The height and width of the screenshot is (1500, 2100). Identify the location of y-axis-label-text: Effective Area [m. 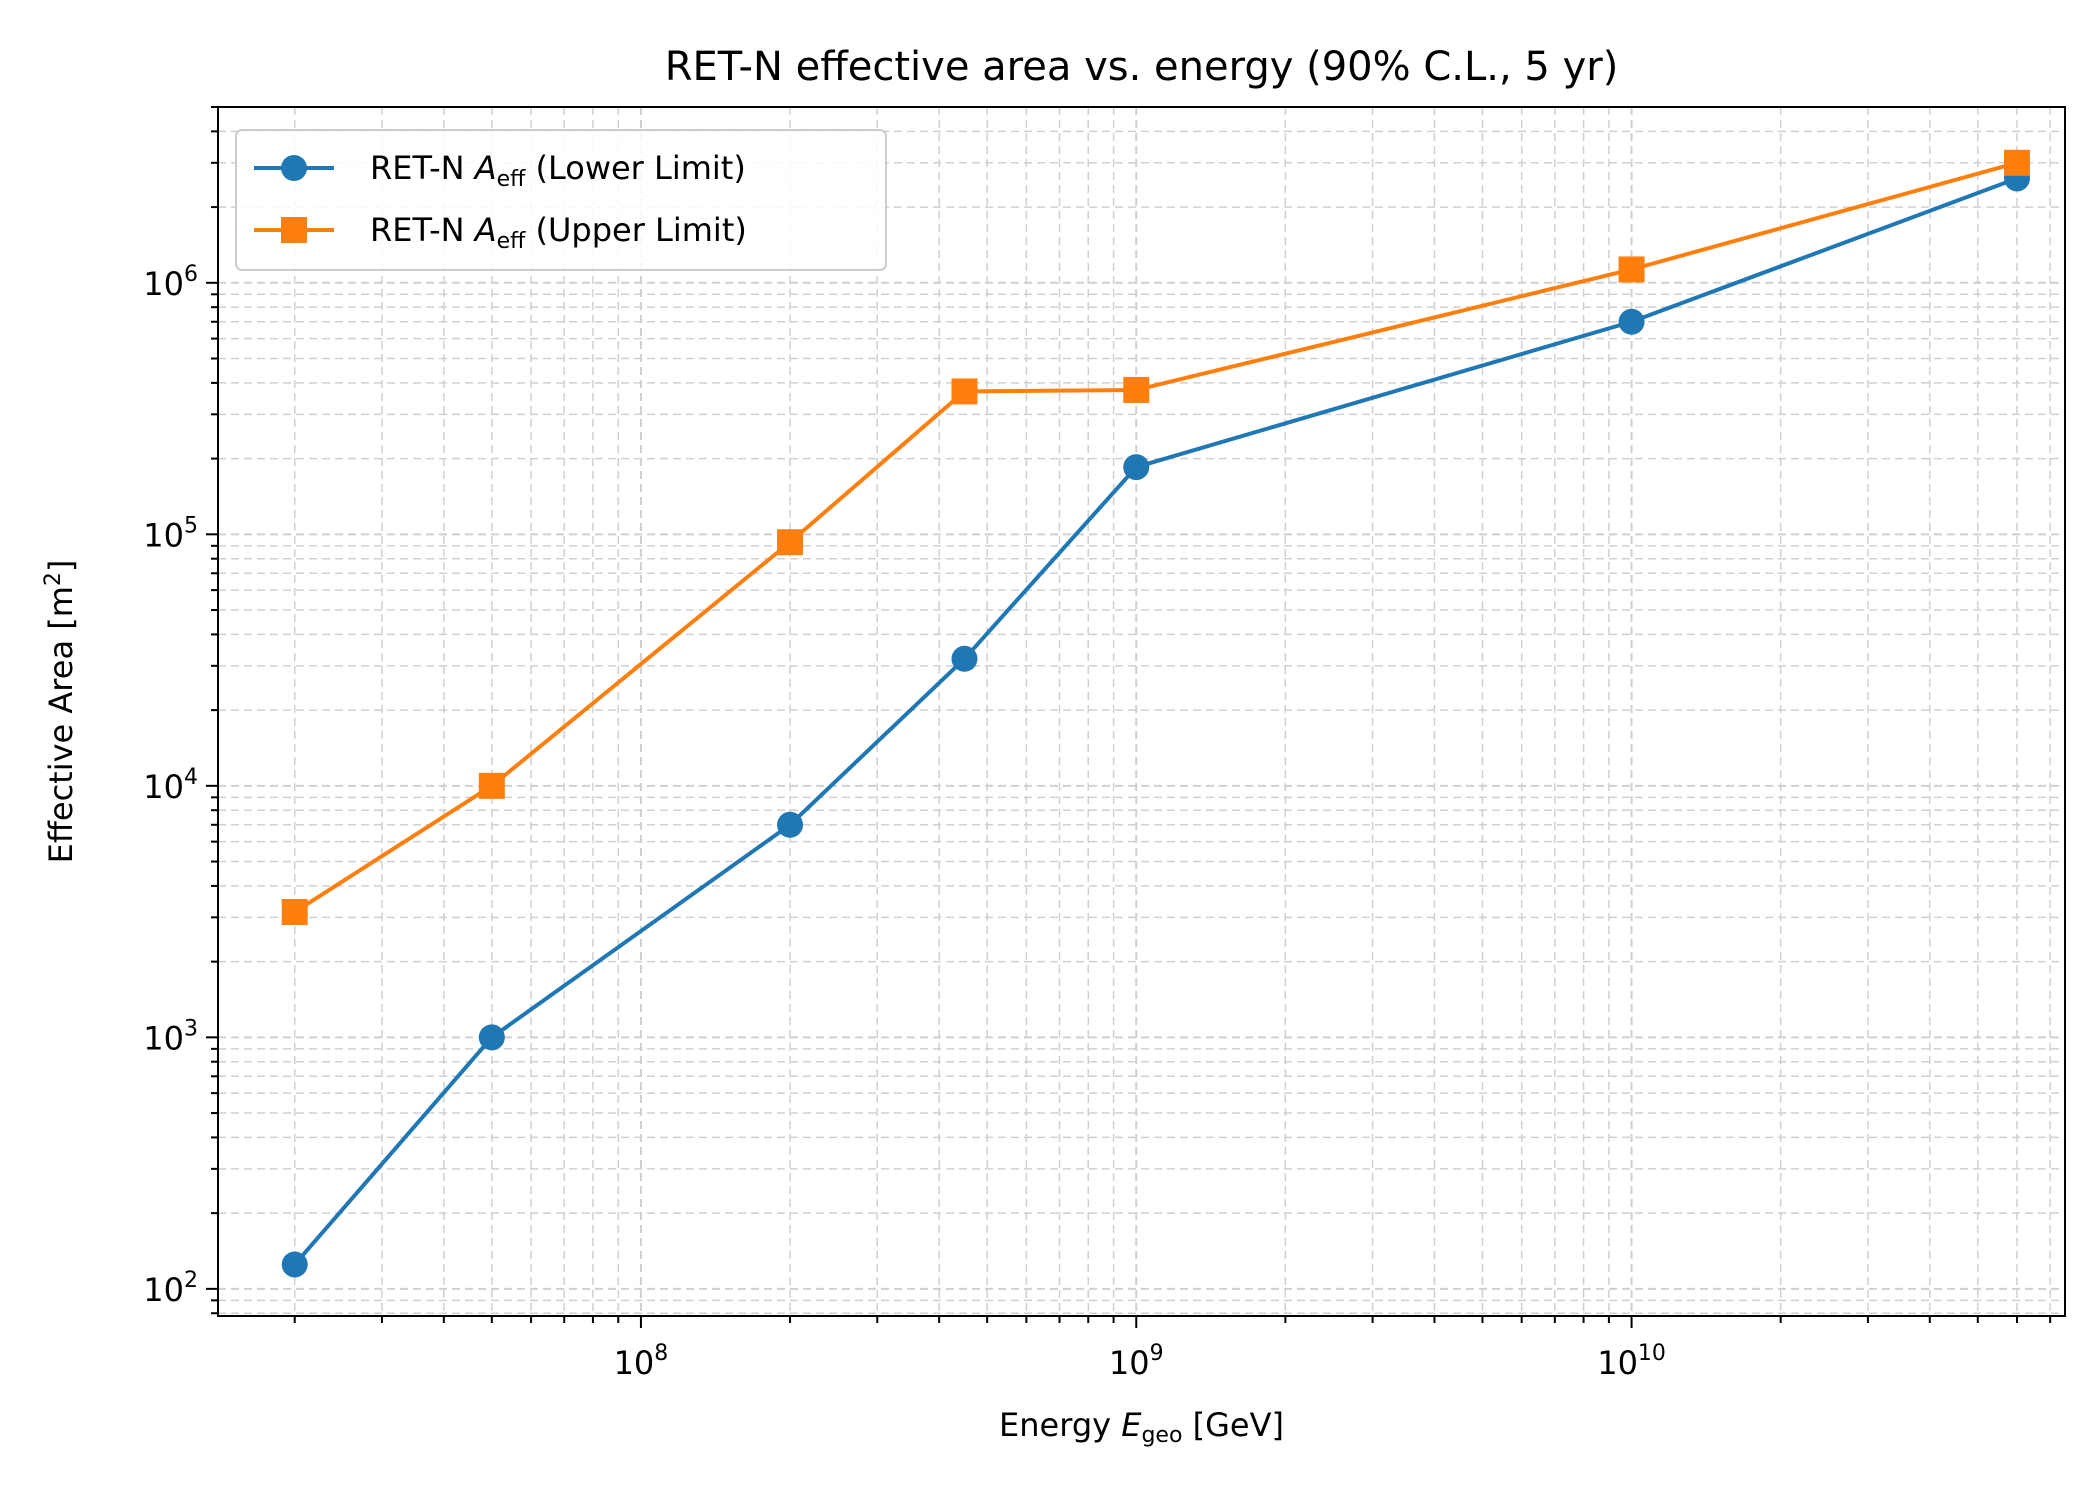
(61, 724).